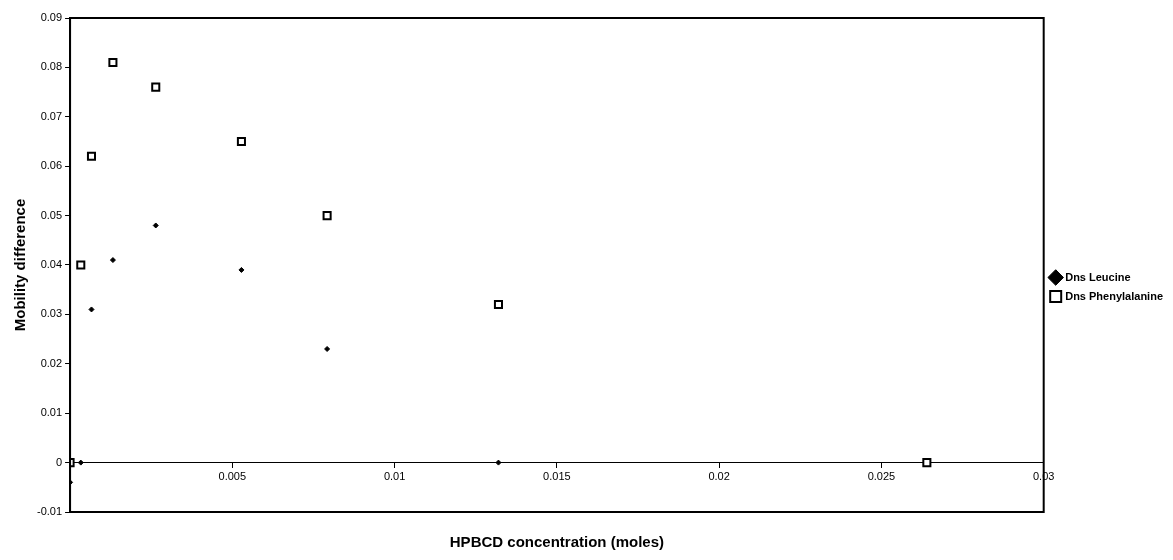 Image resolution: width=1173 pixels, height=560 pixels. What do you see at coordinates (881, 476) in the screenshot?
I see `x-tick-label: 0.025` at bounding box center [881, 476].